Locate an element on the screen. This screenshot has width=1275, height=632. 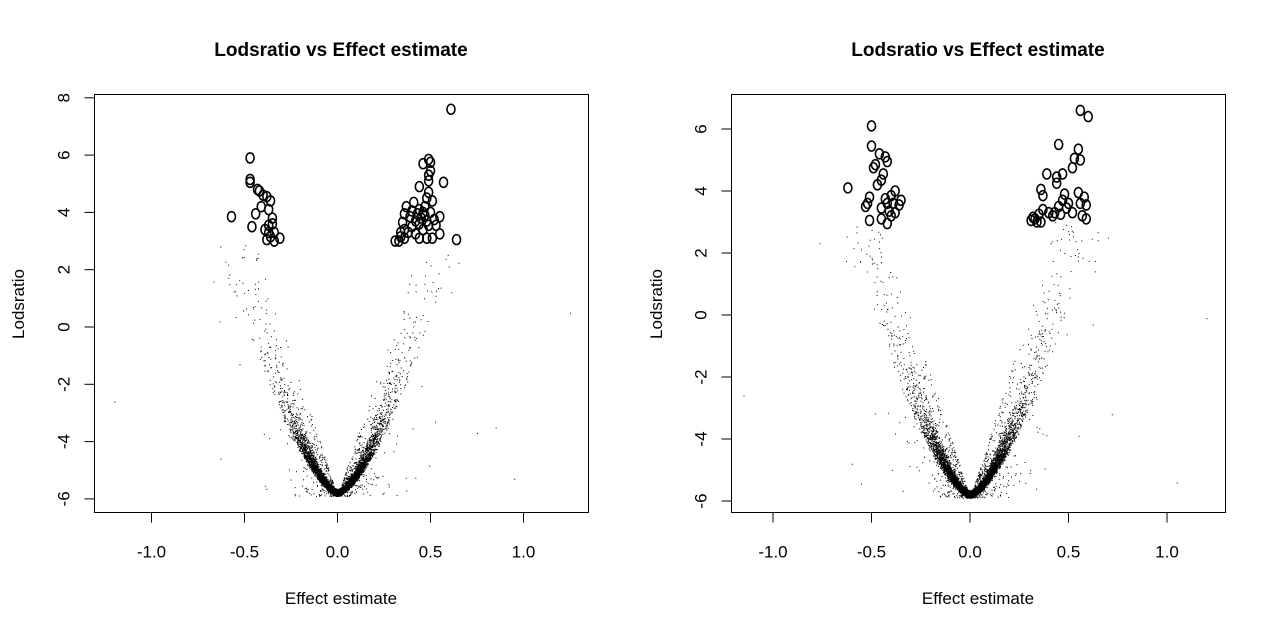
left-x-axis: -1.0 -0.5 0.0 0.5 1.0 is located at coordinates (336, 537).